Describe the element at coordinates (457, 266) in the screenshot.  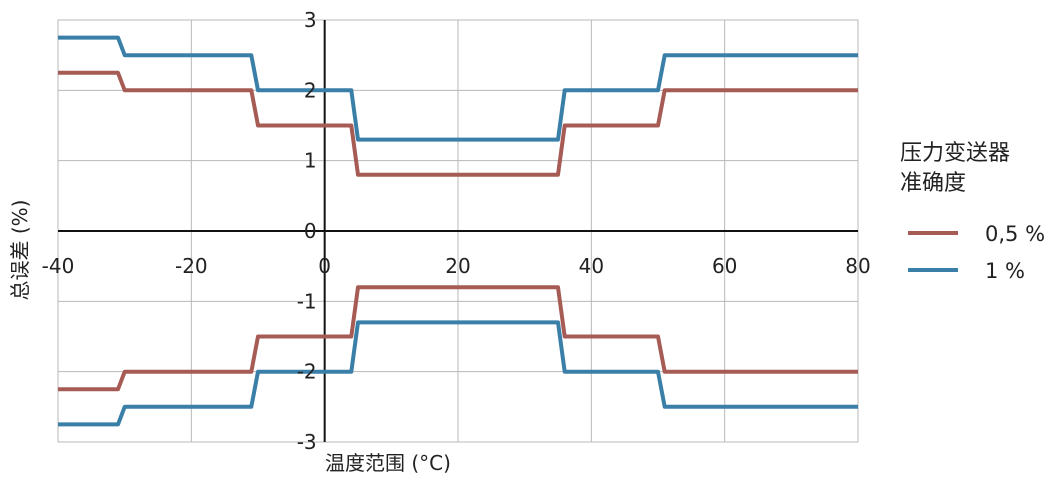
I see `x-tick-label: 20` at that location.